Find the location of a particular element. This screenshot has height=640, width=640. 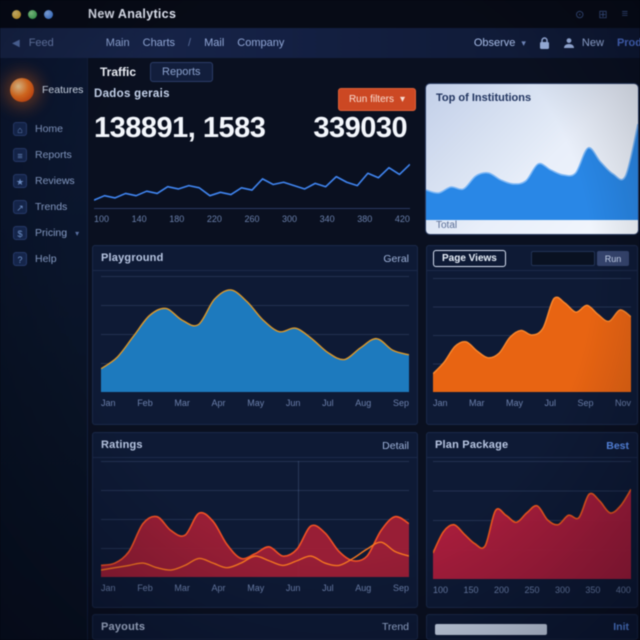

tab-traffic: Traffic is located at coordinates (118, 72).